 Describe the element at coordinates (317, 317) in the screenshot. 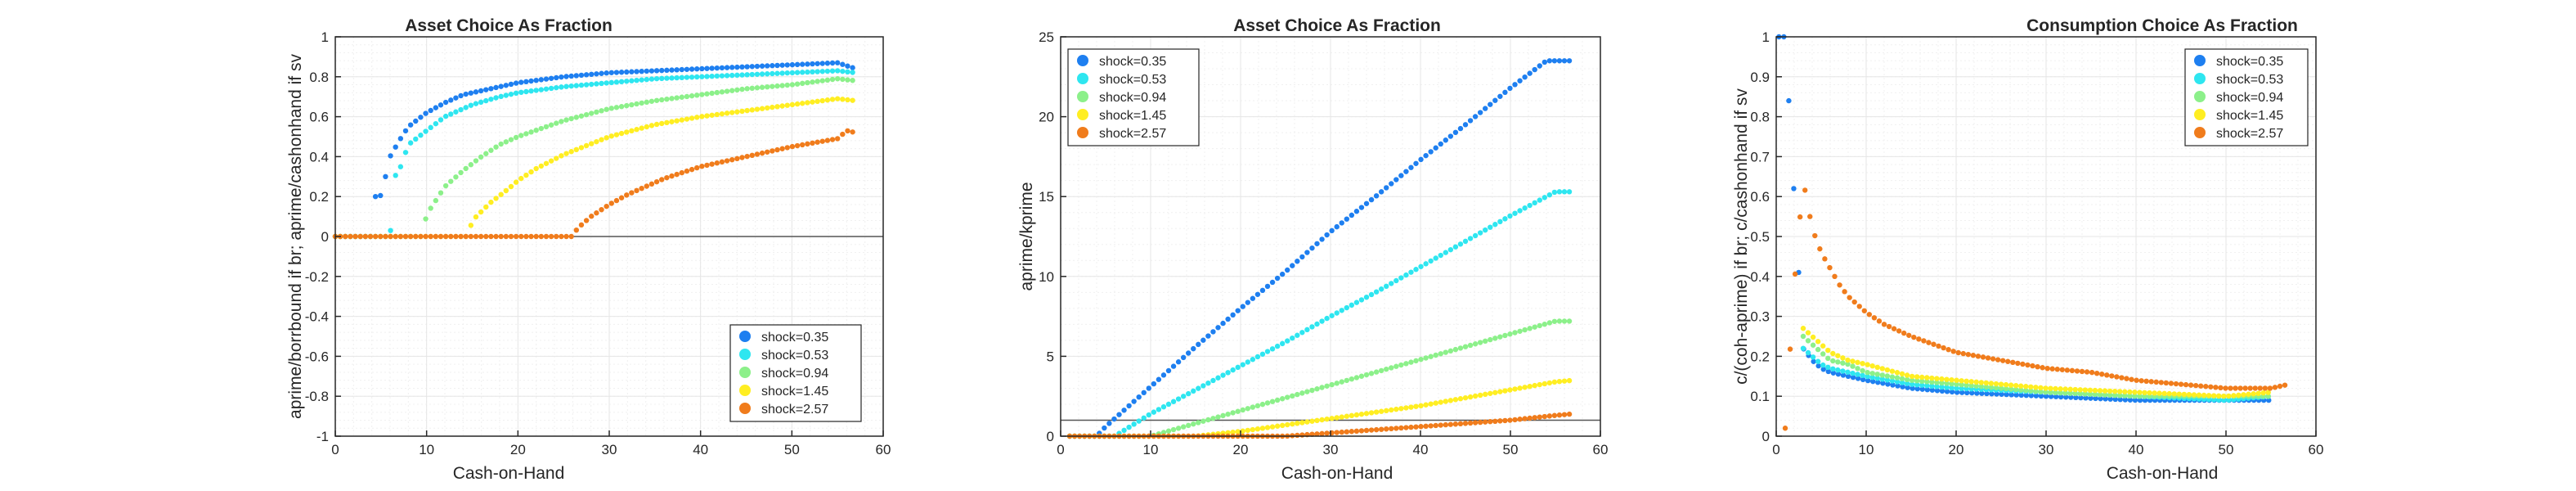

I see `y-tick-label: -0.4` at that location.